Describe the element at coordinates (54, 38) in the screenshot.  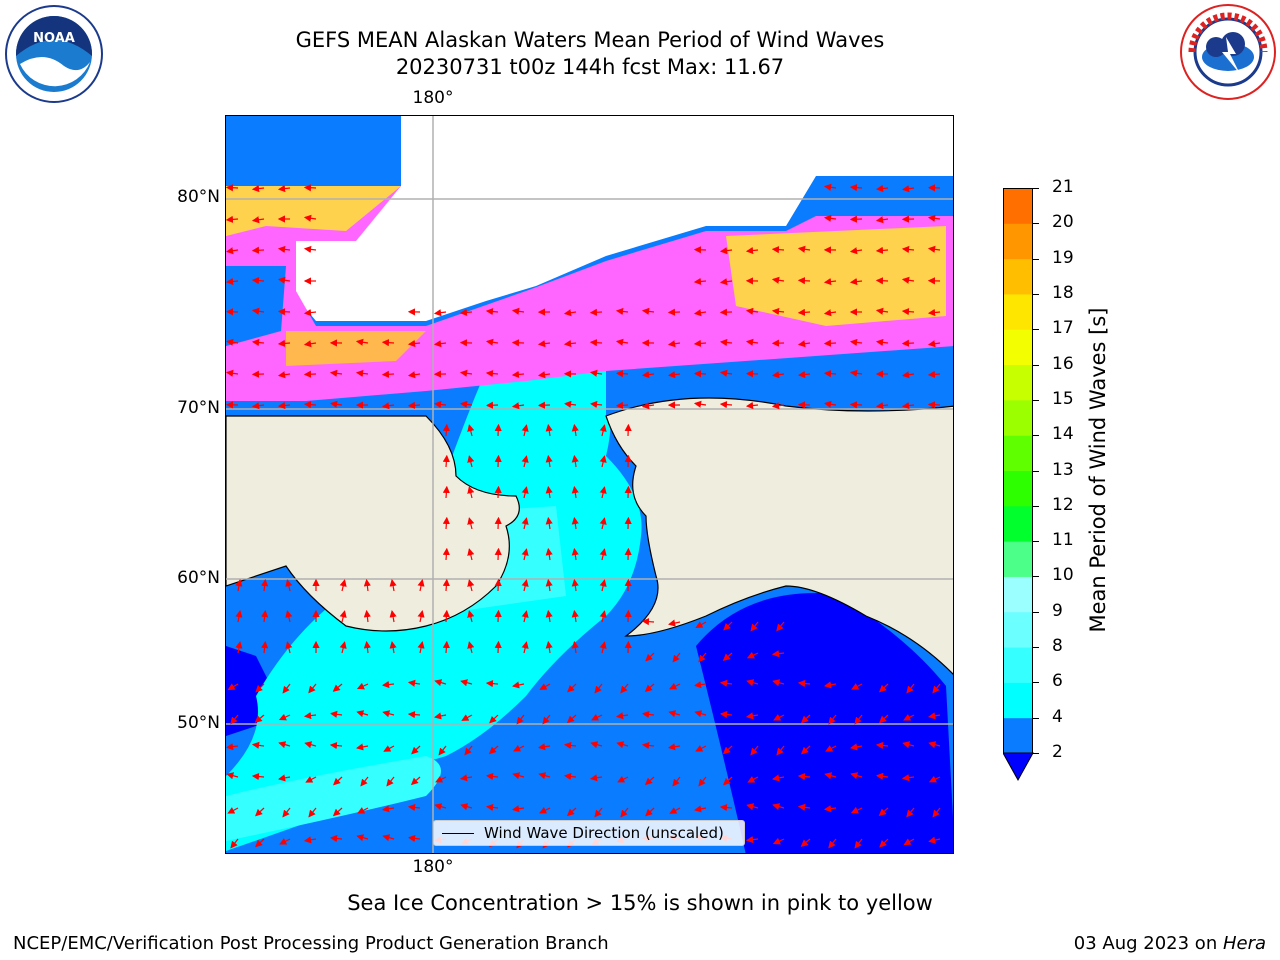
I see `noaa-logo-text: NOAA` at that location.